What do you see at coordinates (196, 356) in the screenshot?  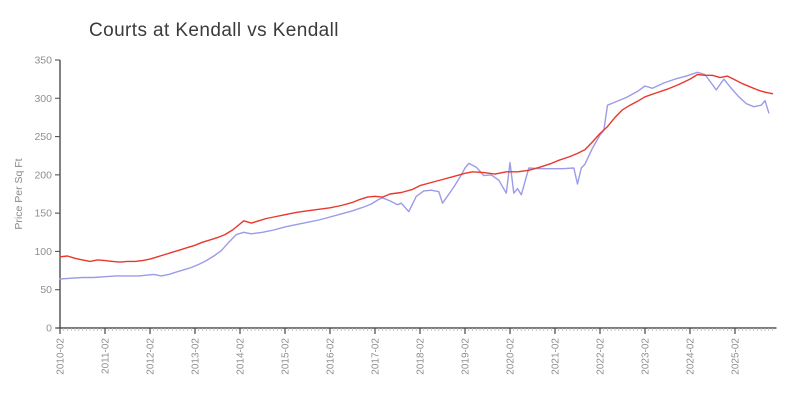 I see `x-tick-label: 2013-02` at bounding box center [196, 356].